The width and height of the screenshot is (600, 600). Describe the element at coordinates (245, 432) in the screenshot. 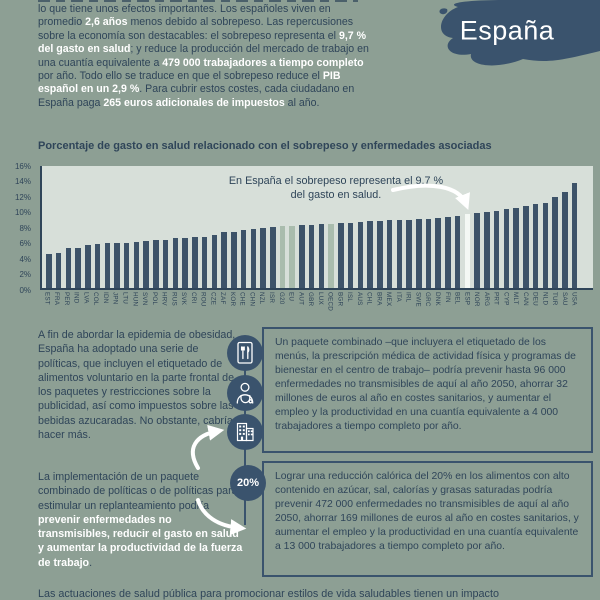

I see `workplace-building-icon` at that location.